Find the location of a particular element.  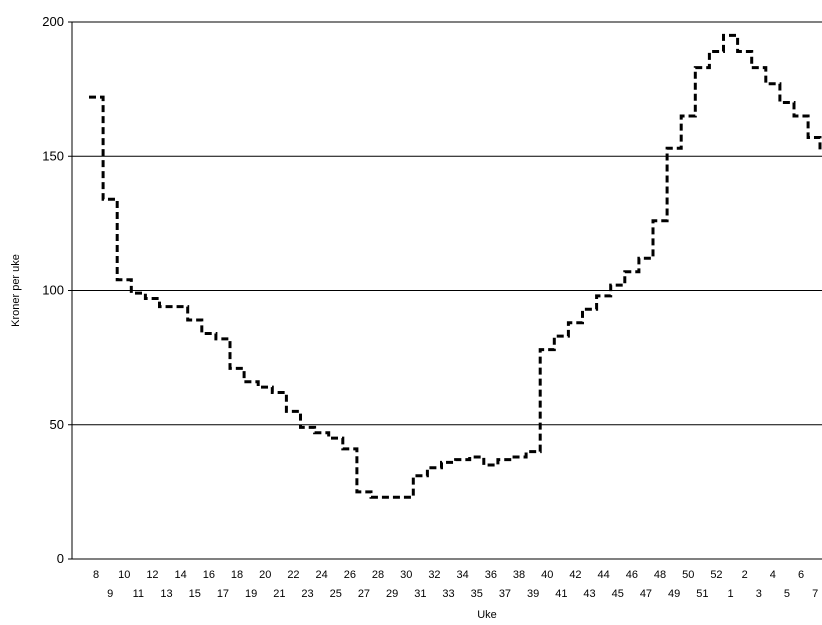

x-tick-label: 31 is located at coordinates (420, 594).